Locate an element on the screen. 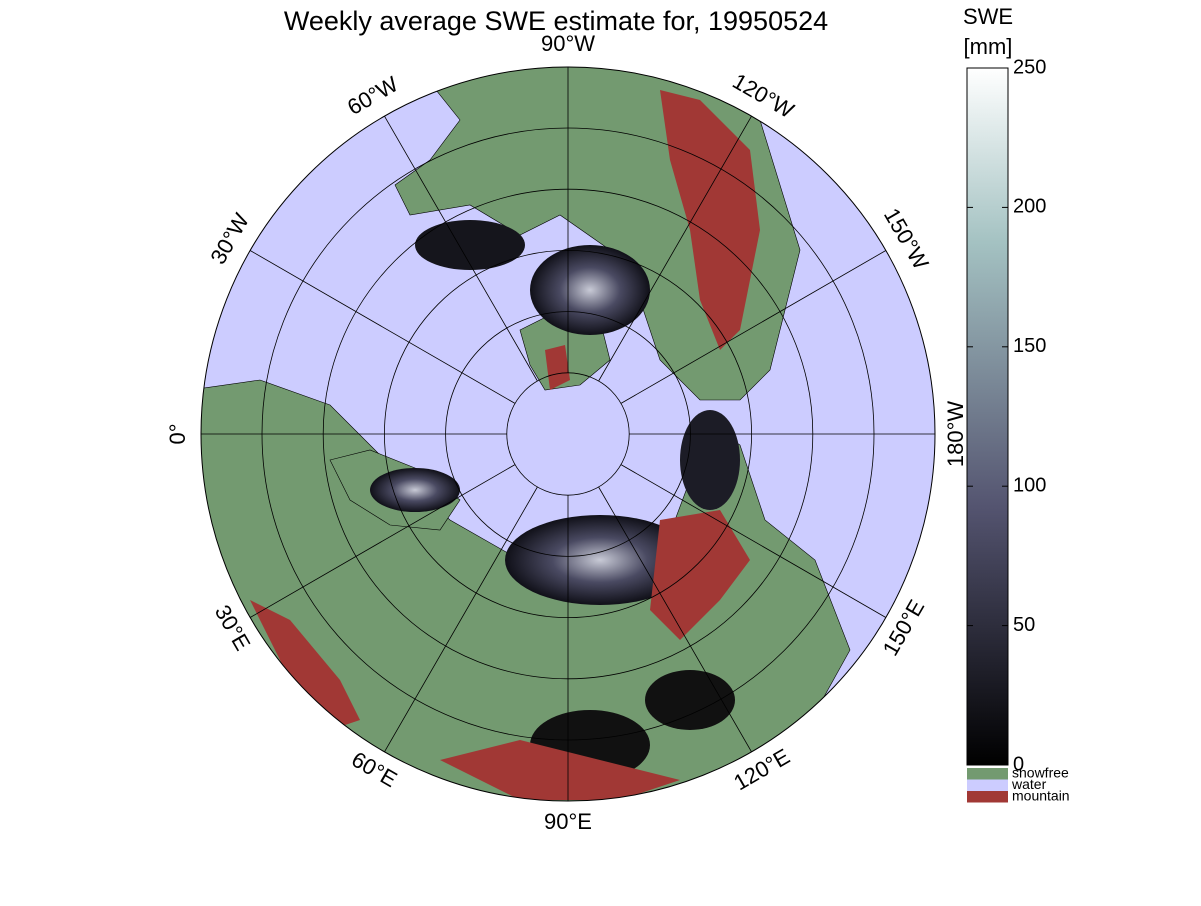 This screenshot has height=906, width=1201. legend-label: snowfree is located at coordinates (1040, 773).